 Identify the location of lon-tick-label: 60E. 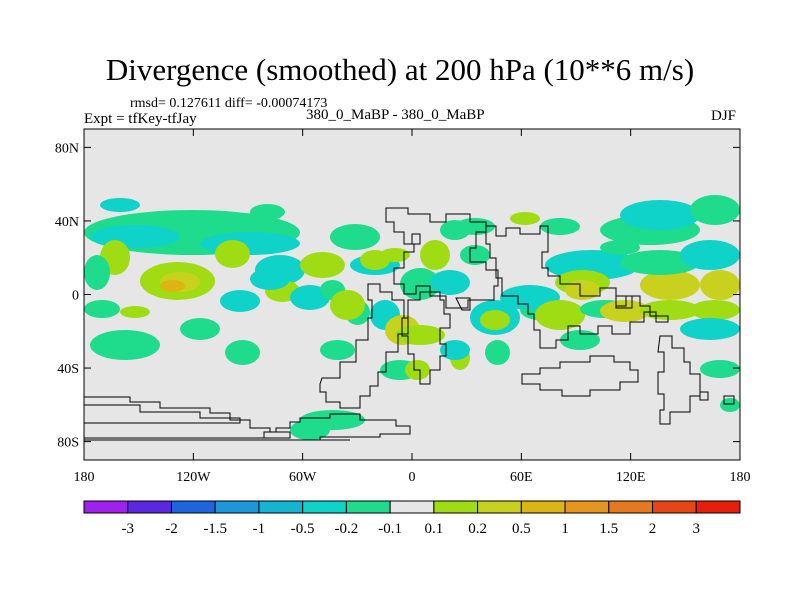
(521, 477).